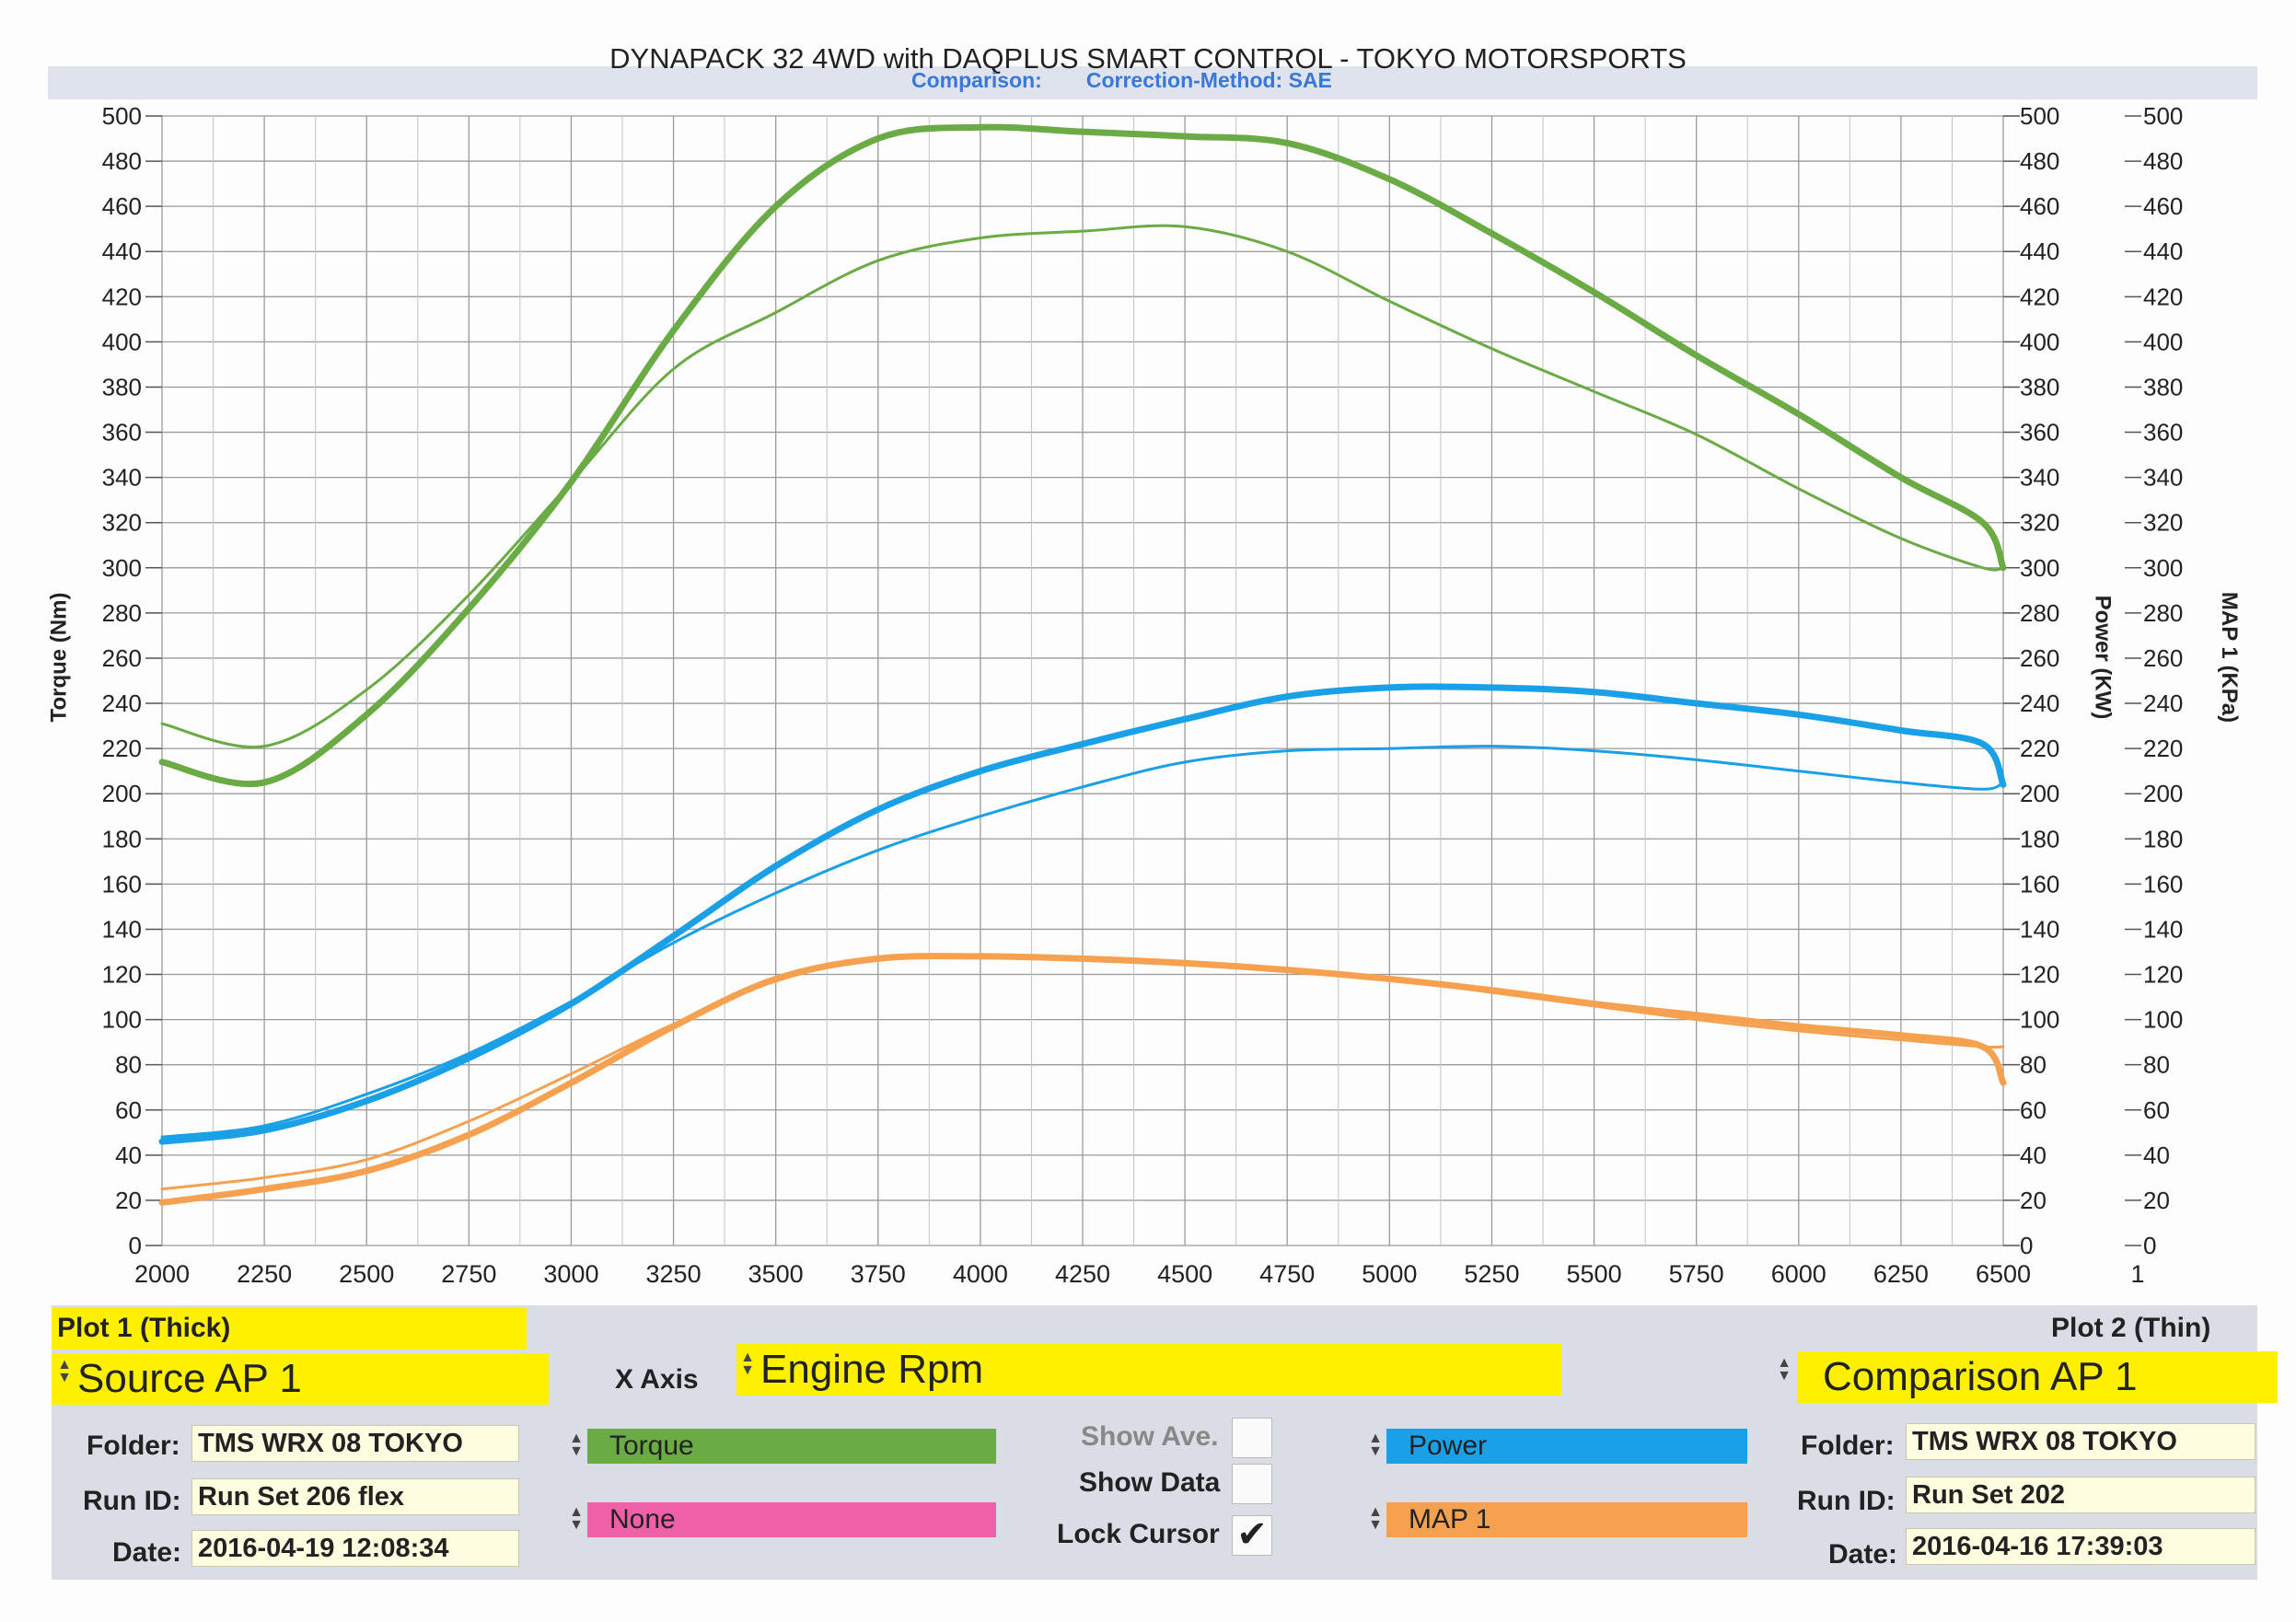  What do you see at coordinates (122, 793) in the screenshot?
I see `torque-tick-label: 200` at bounding box center [122, 793].